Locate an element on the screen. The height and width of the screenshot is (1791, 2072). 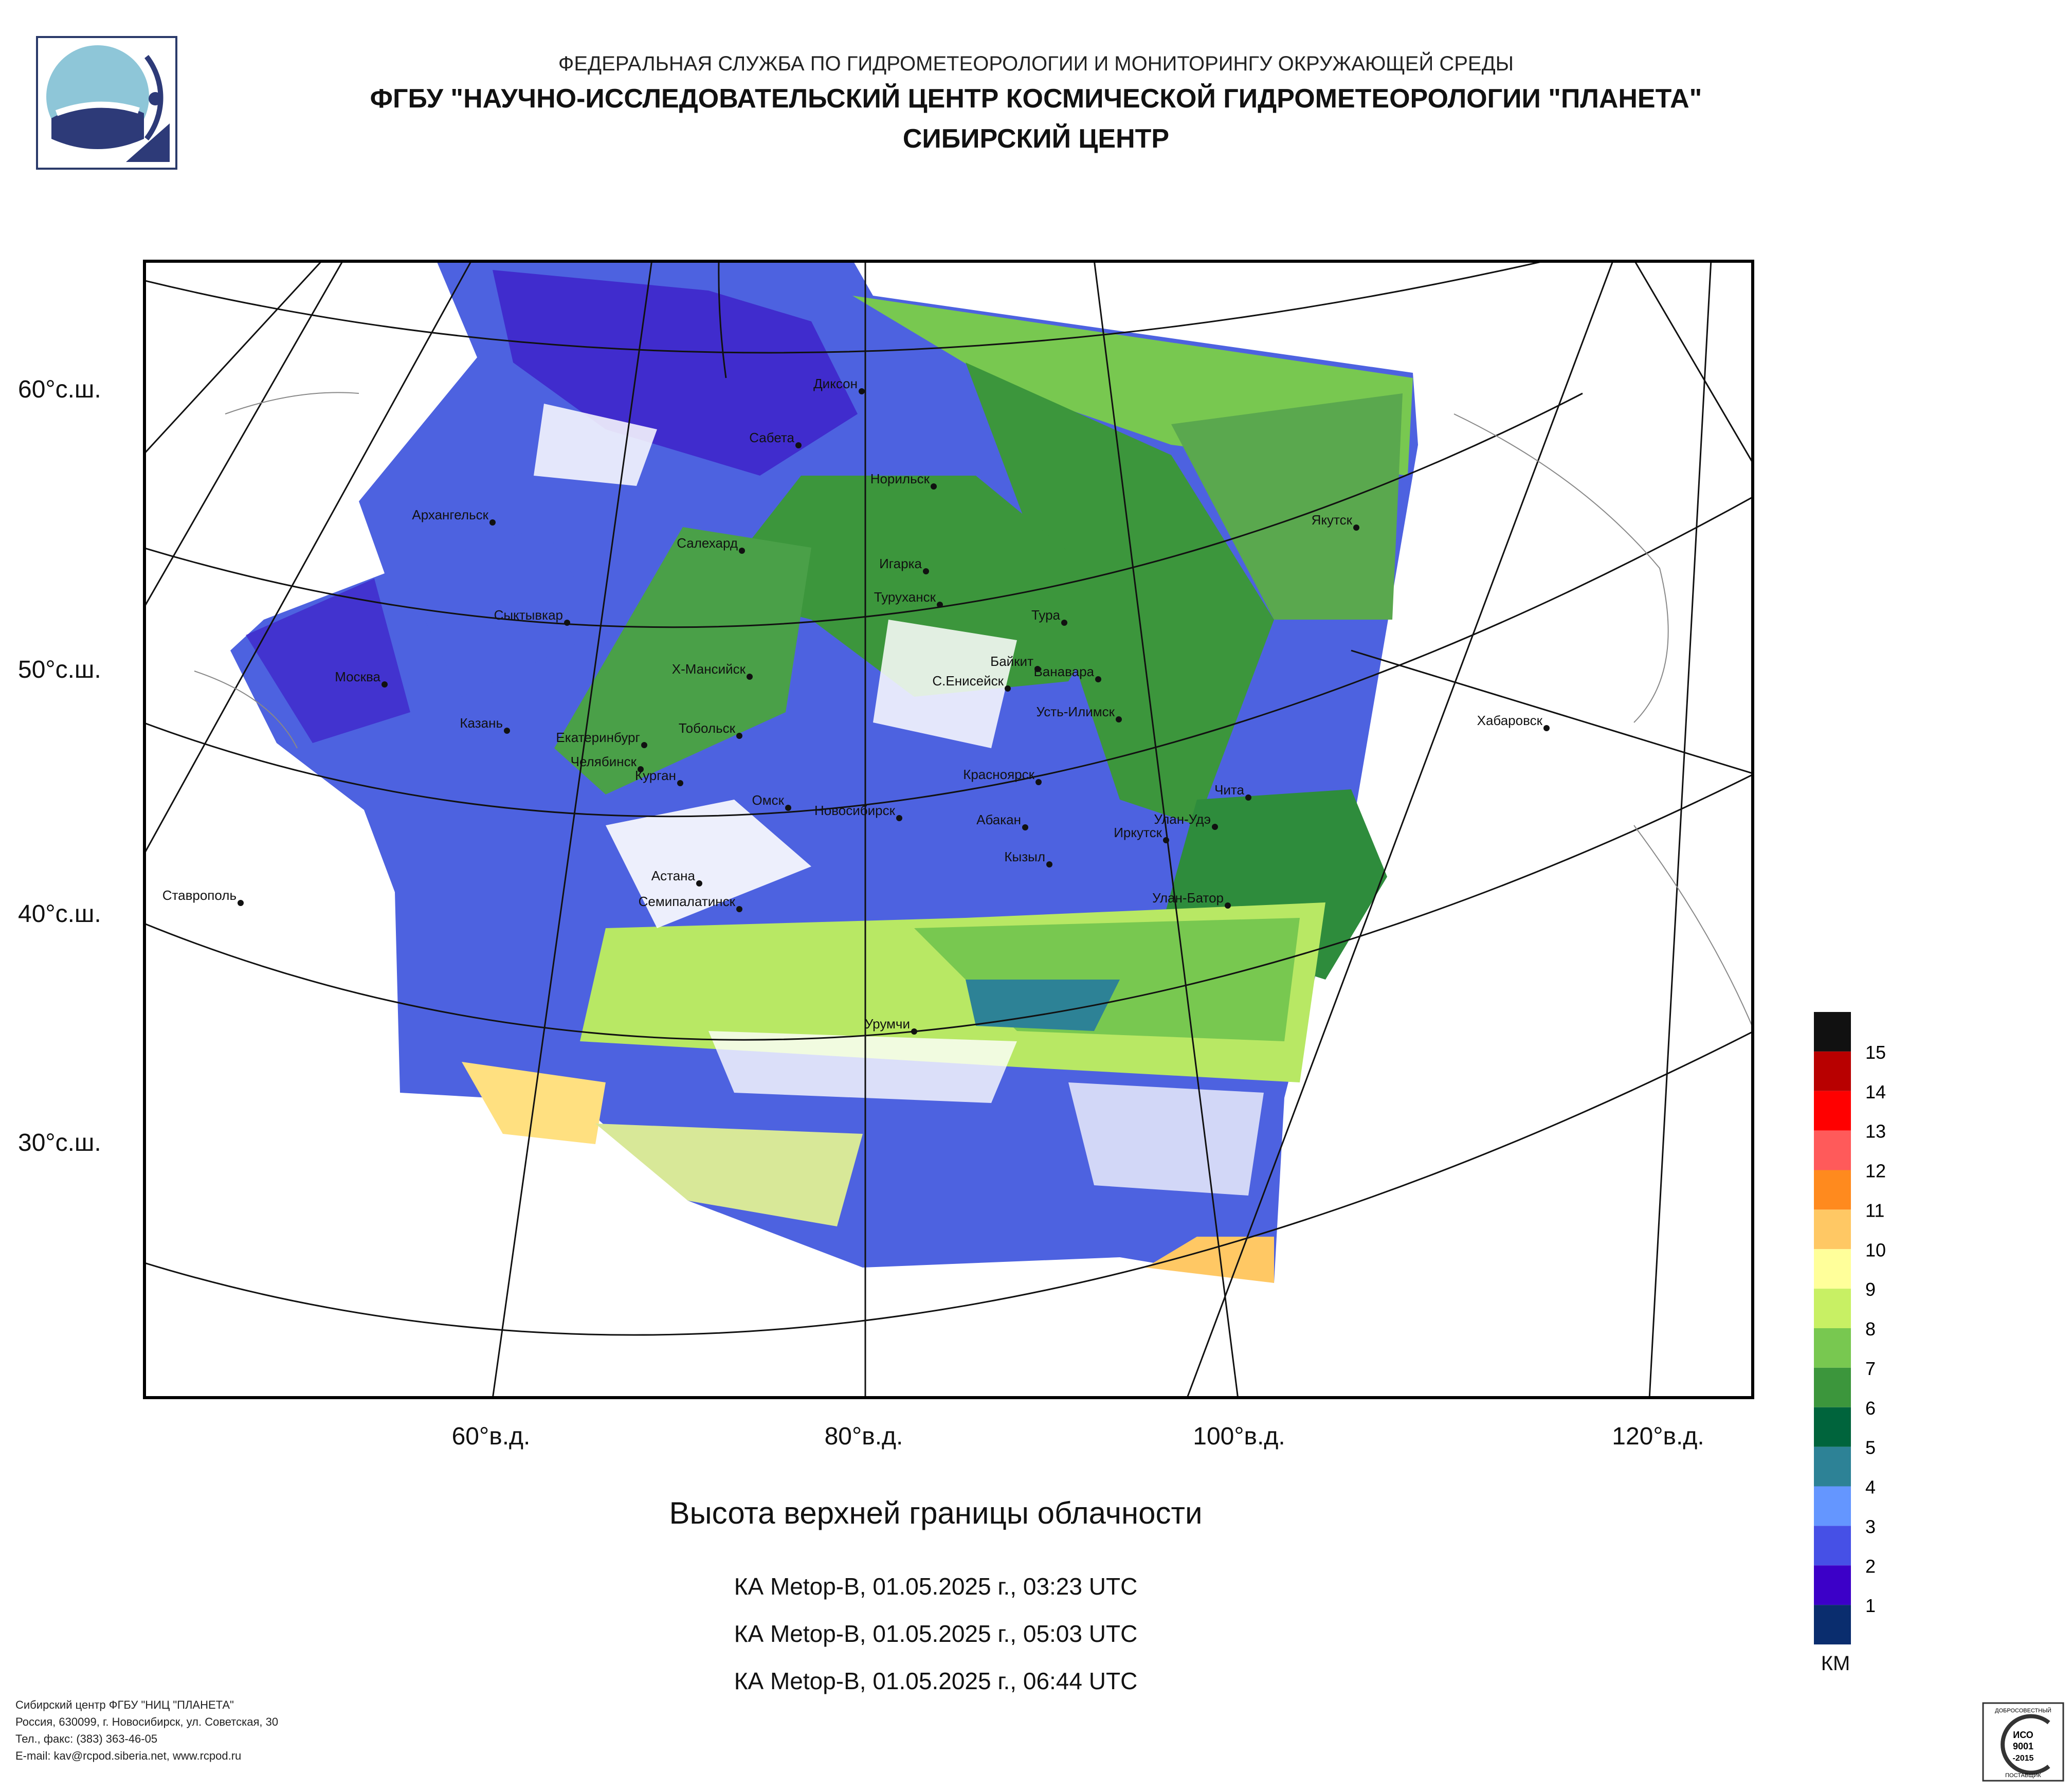
city-label: Кызыл is located at coordinates (1024, 856).